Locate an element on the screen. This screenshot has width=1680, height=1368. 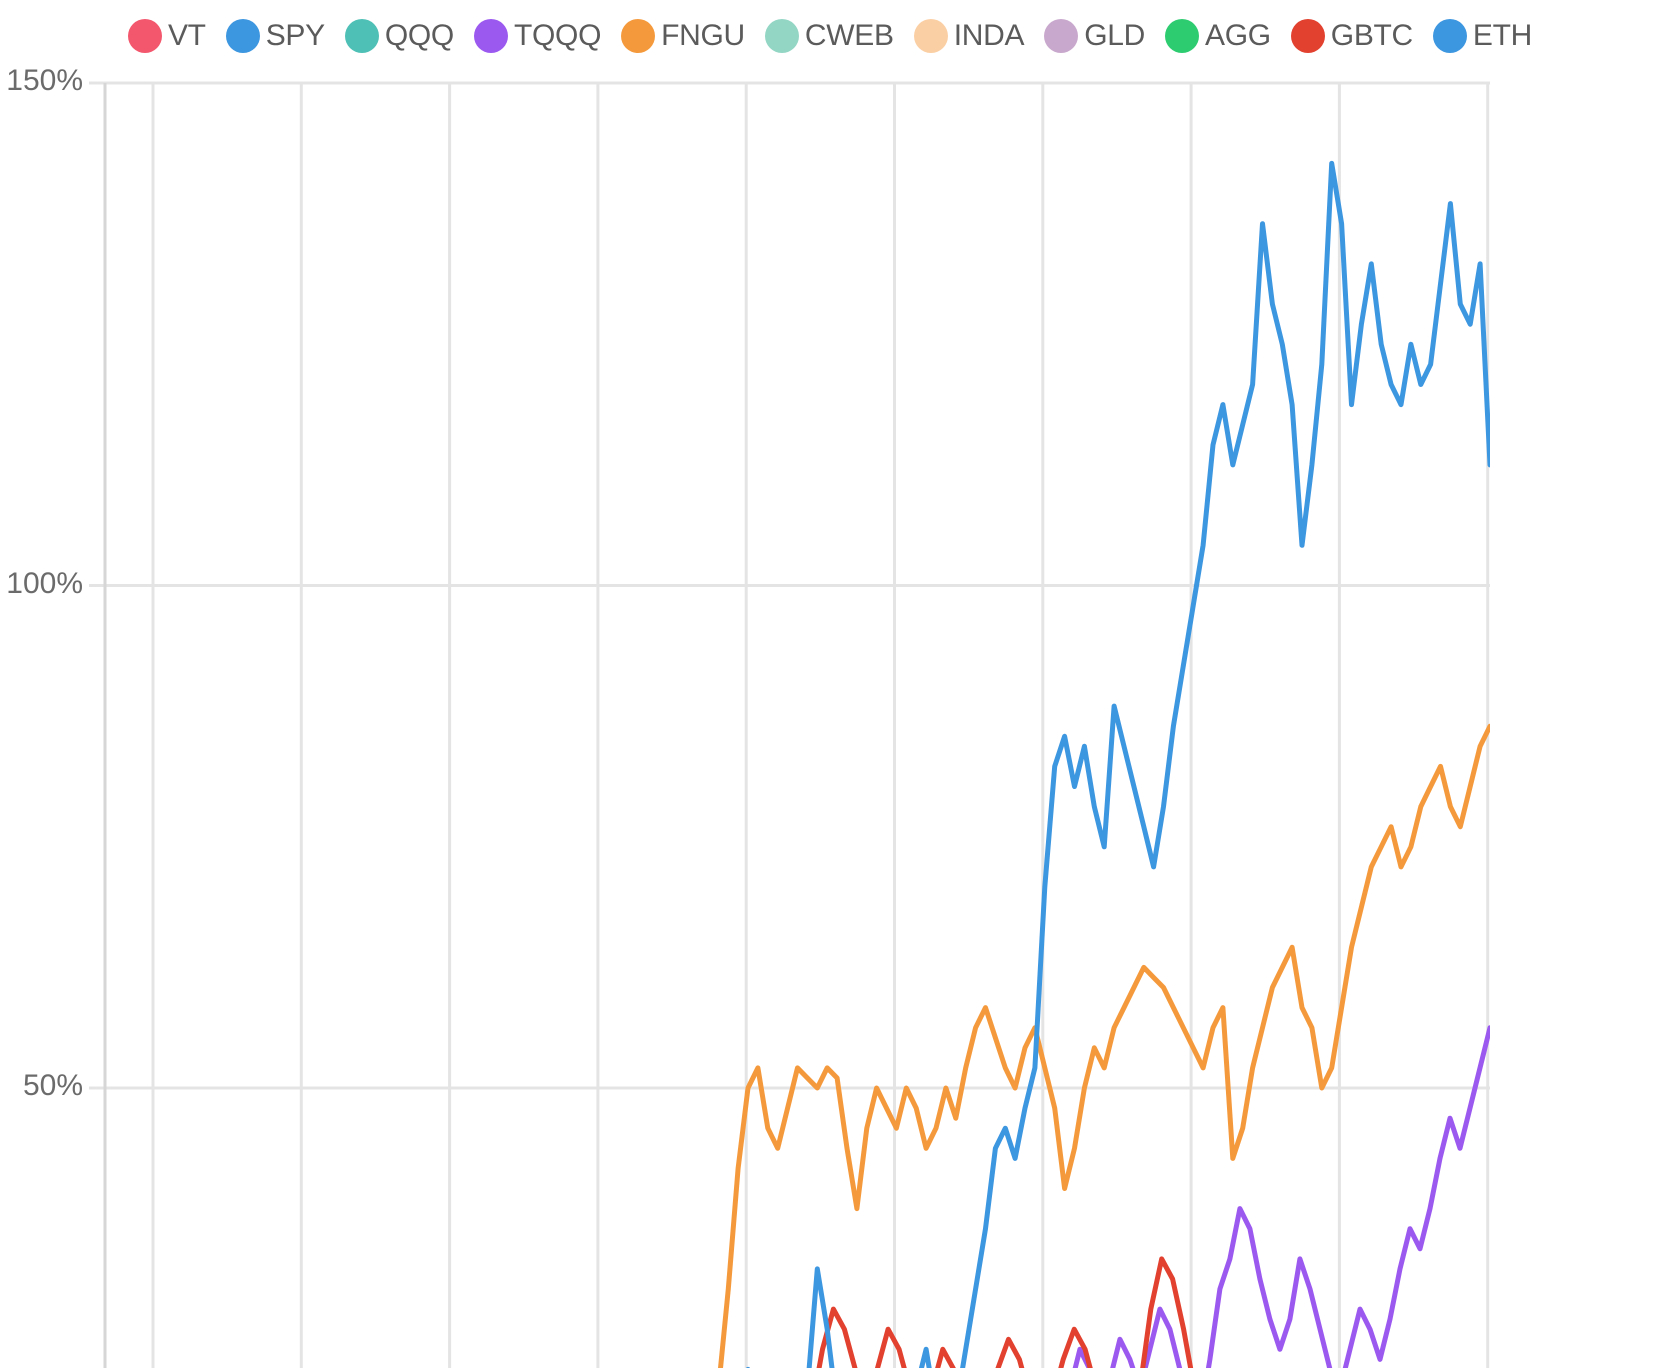
legend-item-label: TQQQ is located at coordinates (557, 35).